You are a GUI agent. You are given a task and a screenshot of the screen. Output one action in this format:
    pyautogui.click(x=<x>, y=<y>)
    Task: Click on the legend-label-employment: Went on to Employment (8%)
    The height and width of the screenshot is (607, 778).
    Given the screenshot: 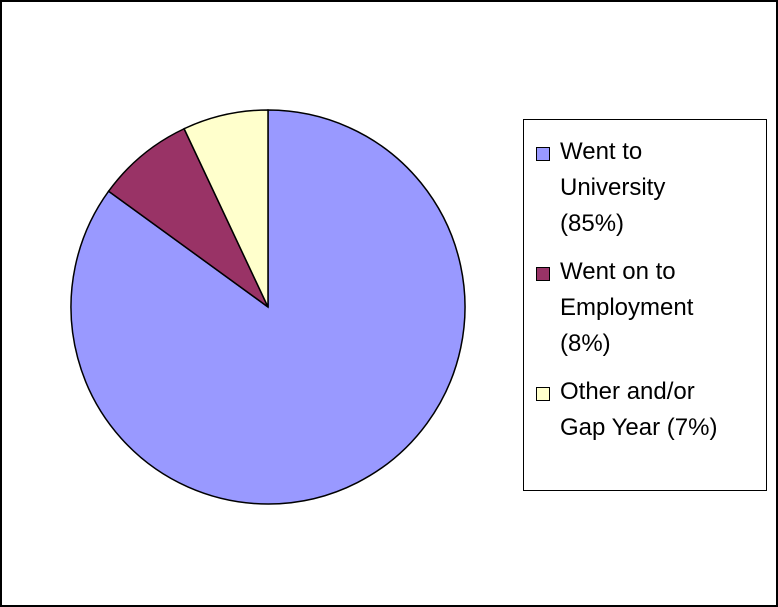 What is the action you would take?
    pyautogui.click(x=627, y=307)
    